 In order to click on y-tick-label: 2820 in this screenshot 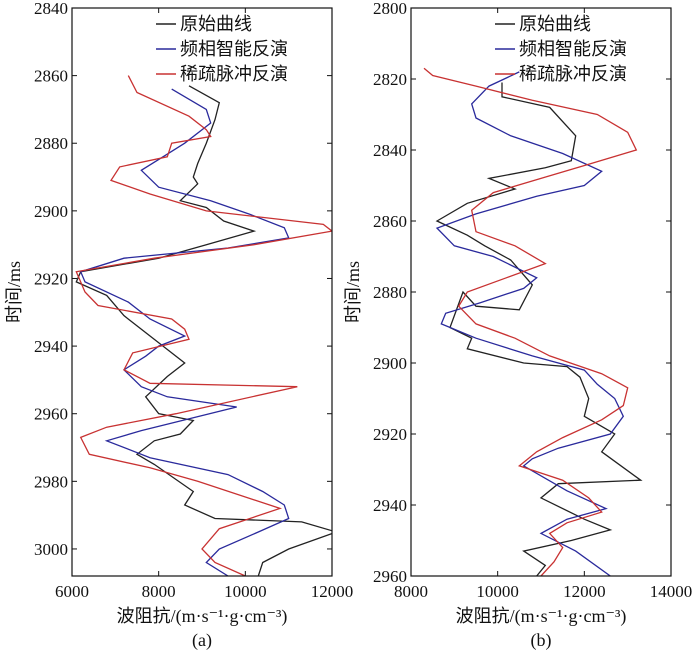, I will do `click(390, 79)`.